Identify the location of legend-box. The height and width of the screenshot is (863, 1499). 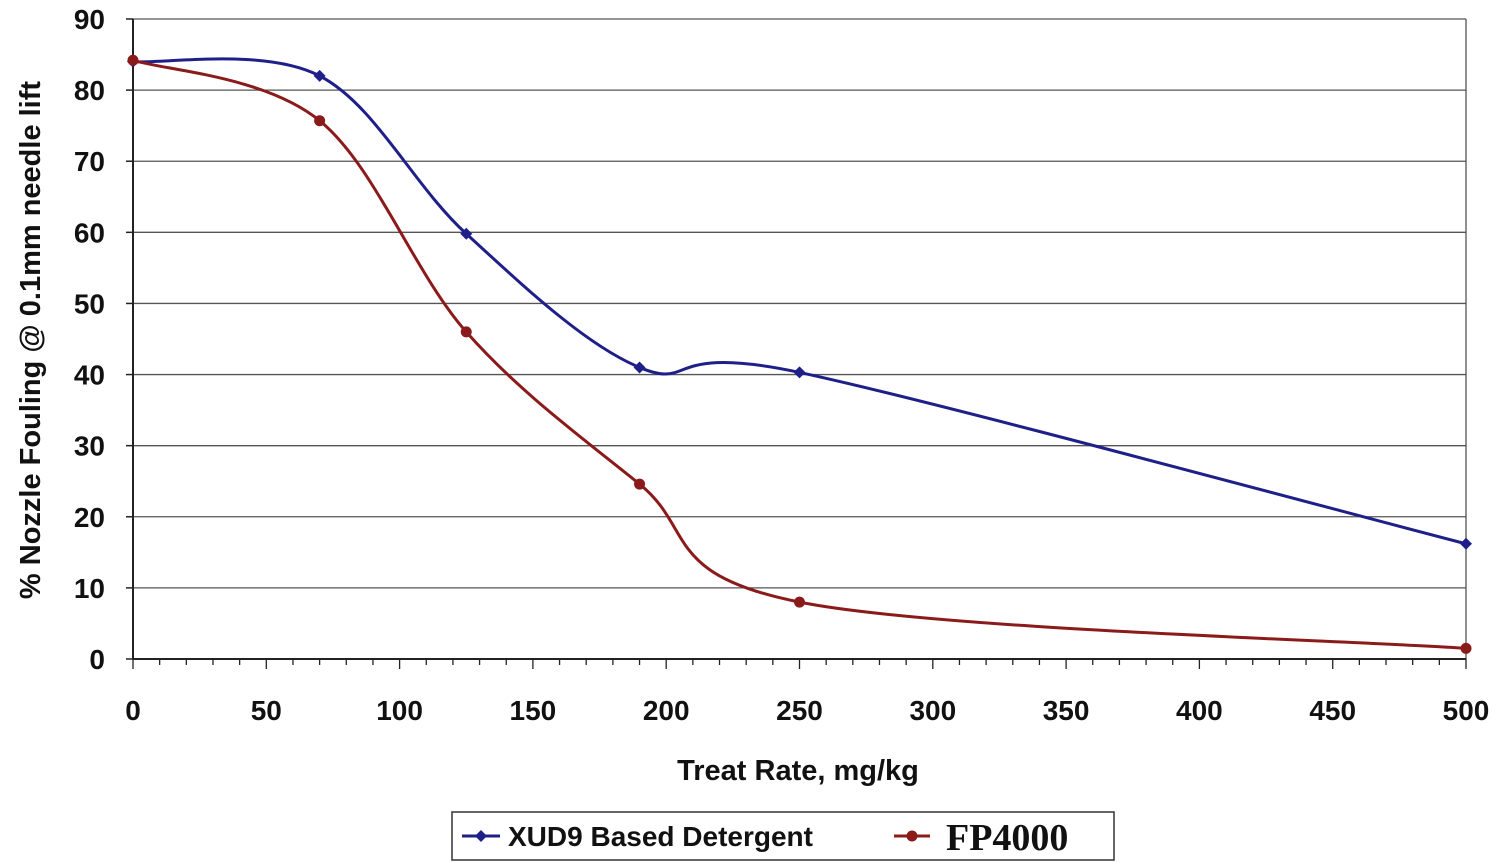
(783, 836).